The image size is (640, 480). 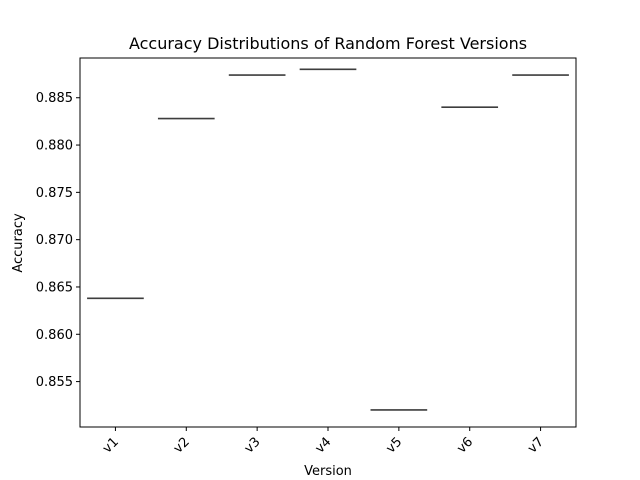 What do you see at coordinates (54, 98) in the screenshot?
I see `y-tick-label: 0.885` at bounding box center [54, 98].